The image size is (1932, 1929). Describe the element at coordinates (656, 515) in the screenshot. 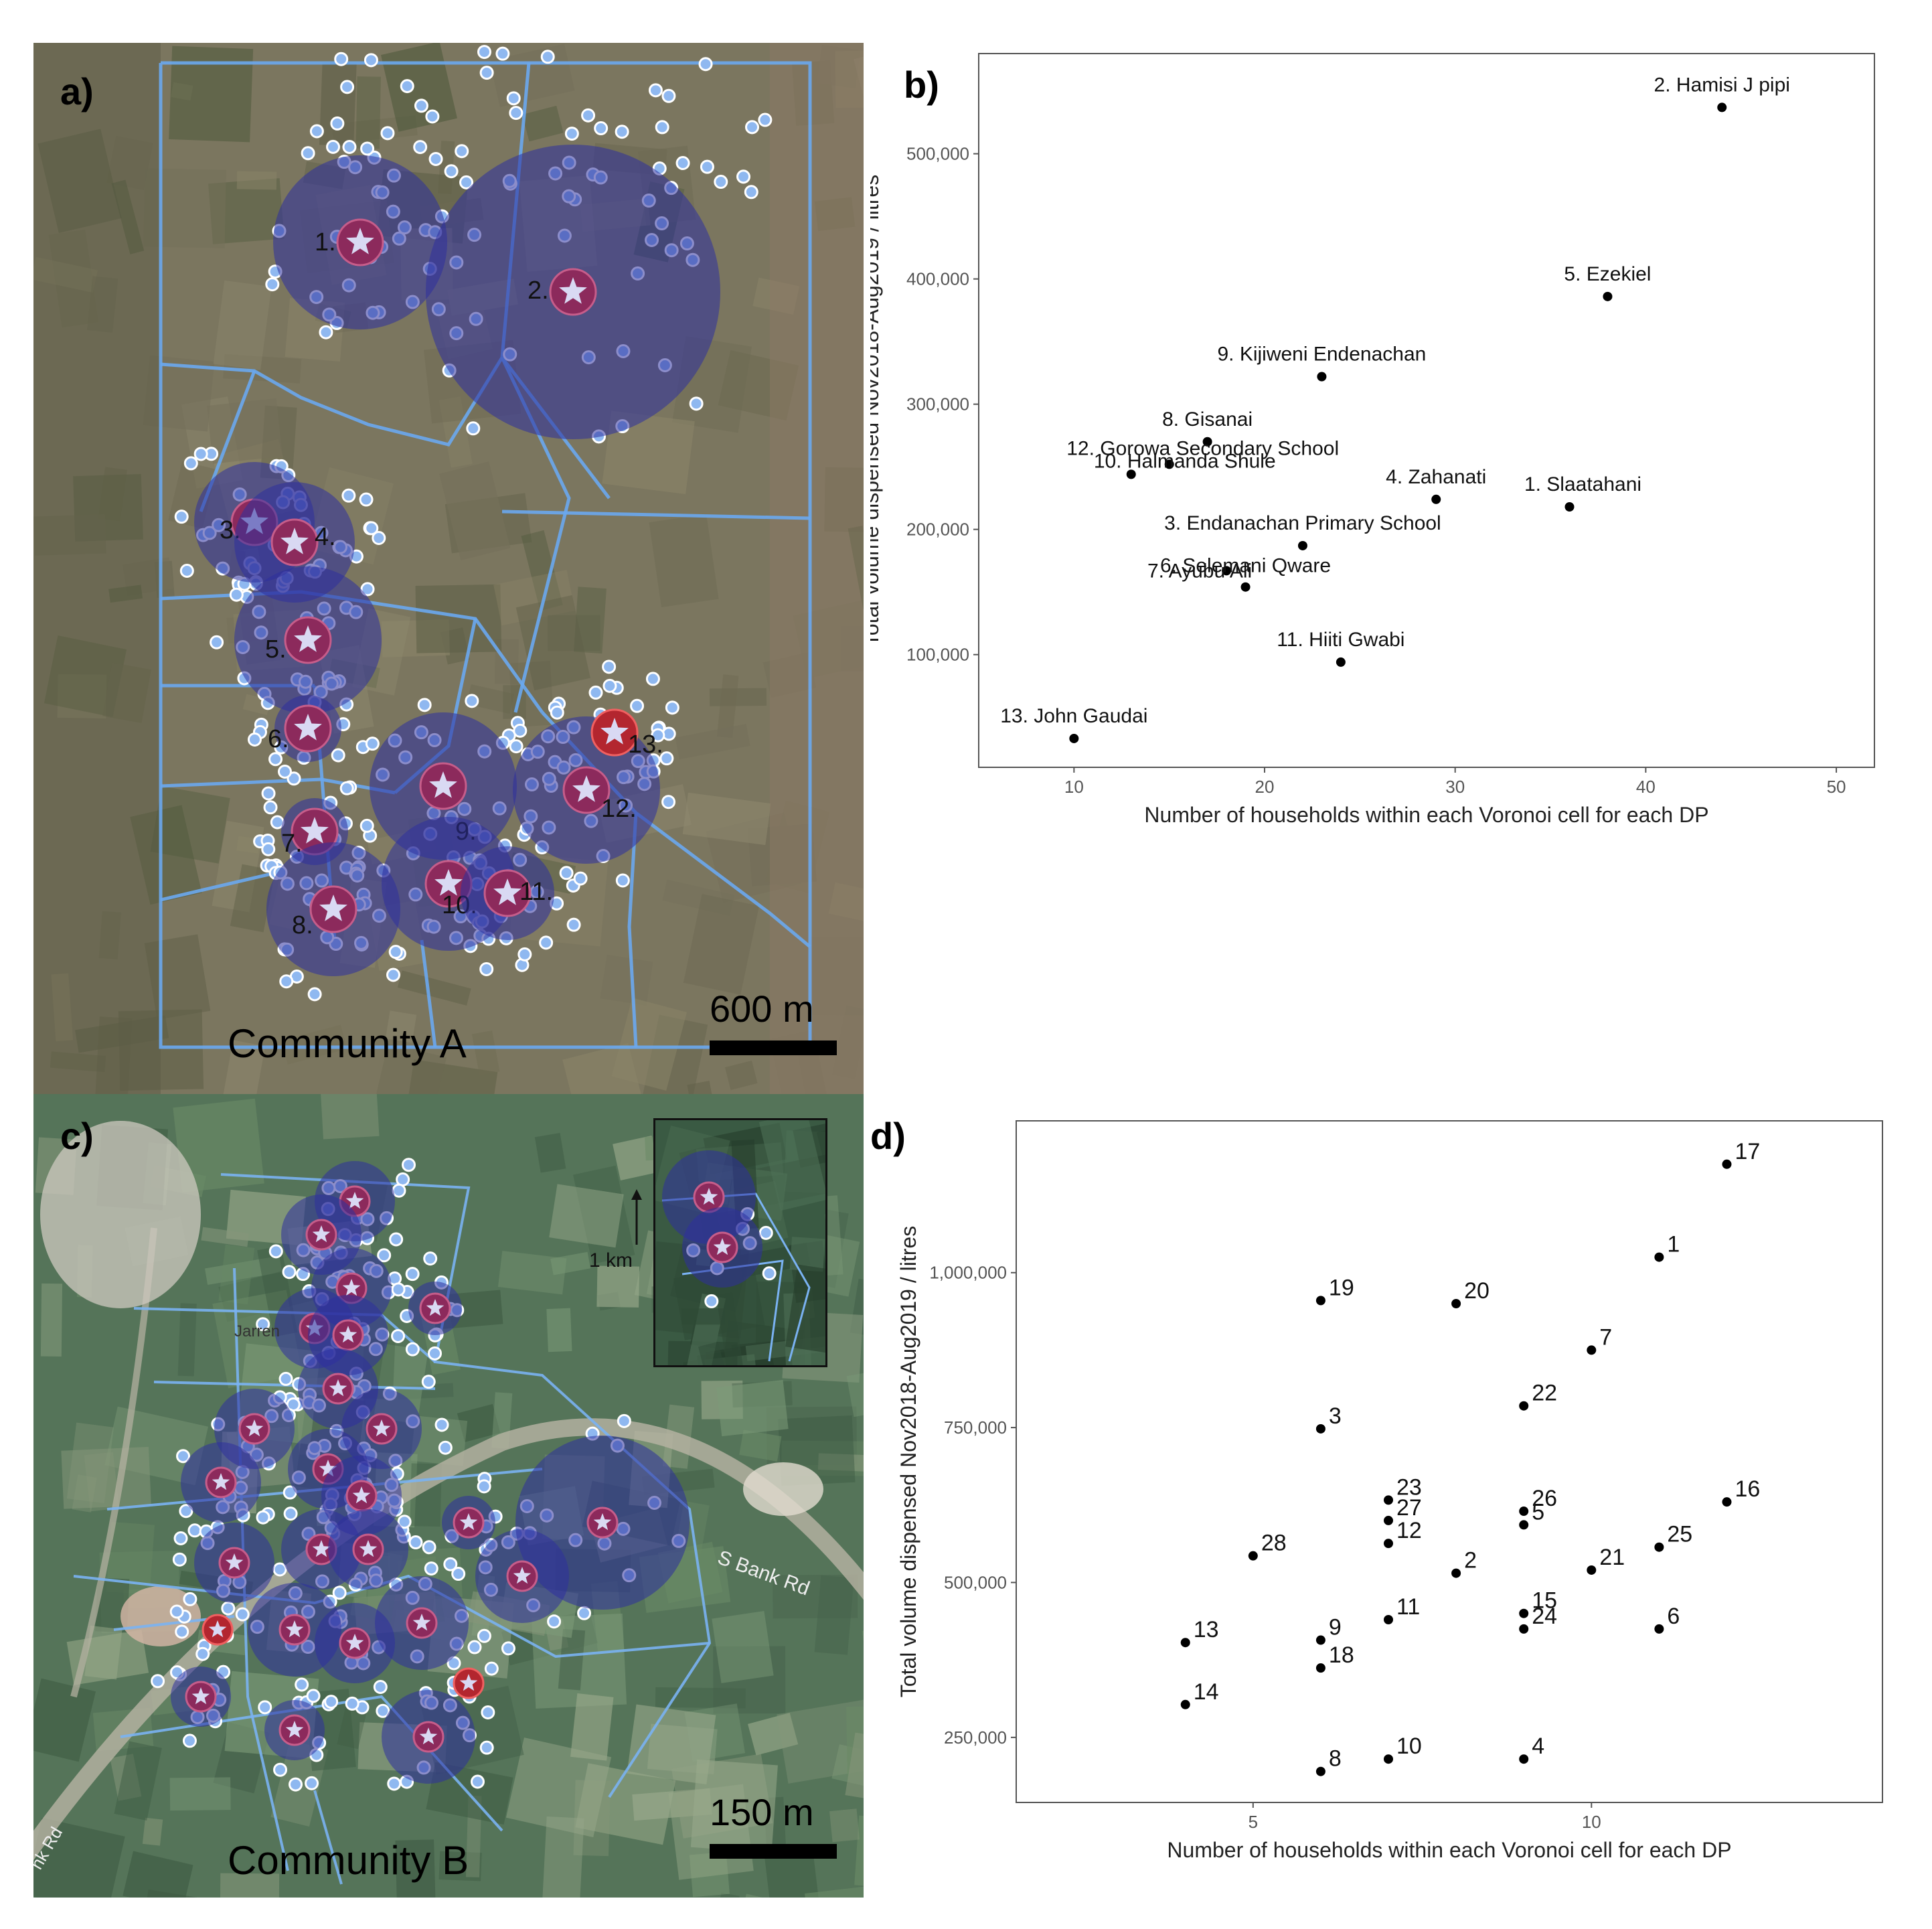

I see `voronoi-edge` at that location.